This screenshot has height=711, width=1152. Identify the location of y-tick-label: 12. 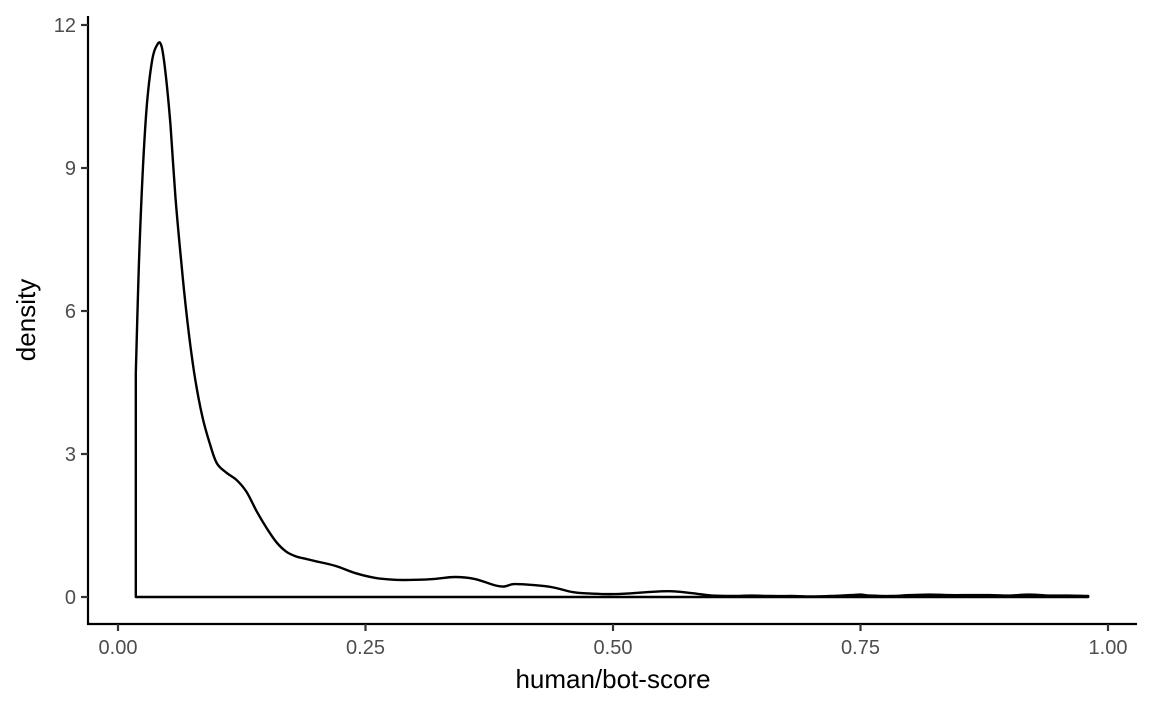
(65, 26).